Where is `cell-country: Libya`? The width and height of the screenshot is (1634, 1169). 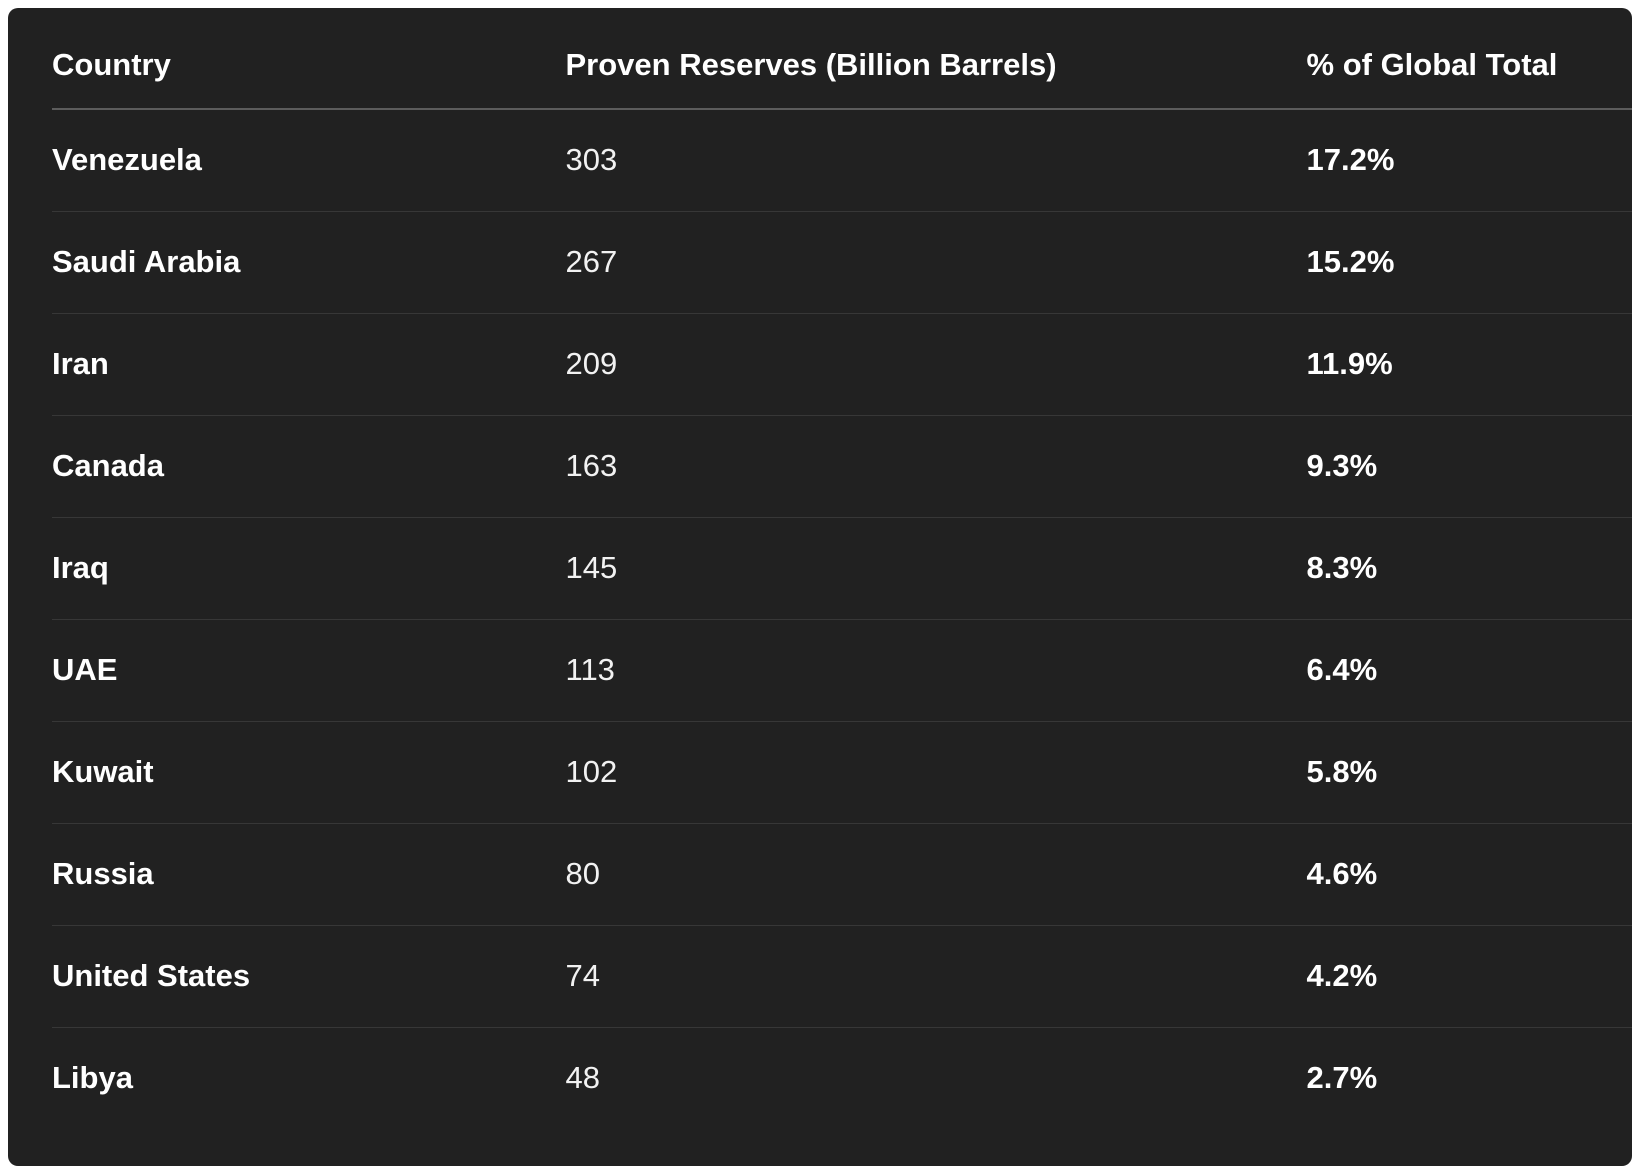 cell-country: Libya is located at coordinates (92, 1077).